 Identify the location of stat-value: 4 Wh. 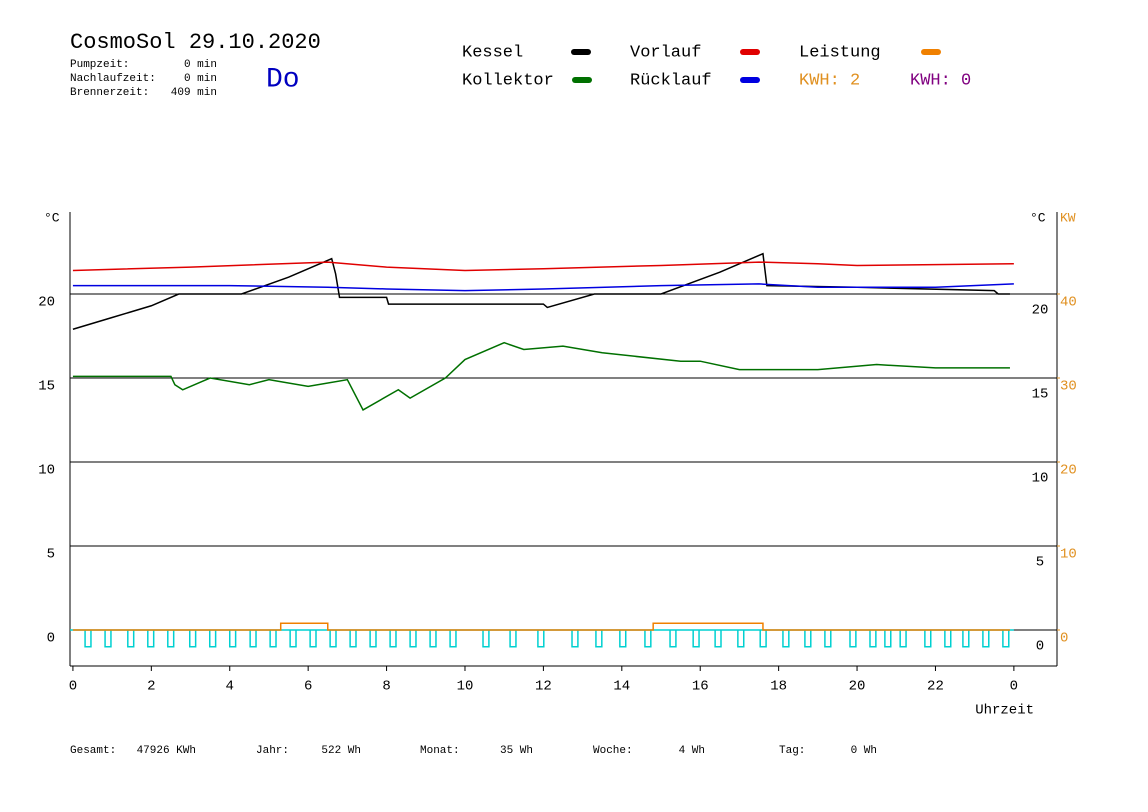
(692, 751).